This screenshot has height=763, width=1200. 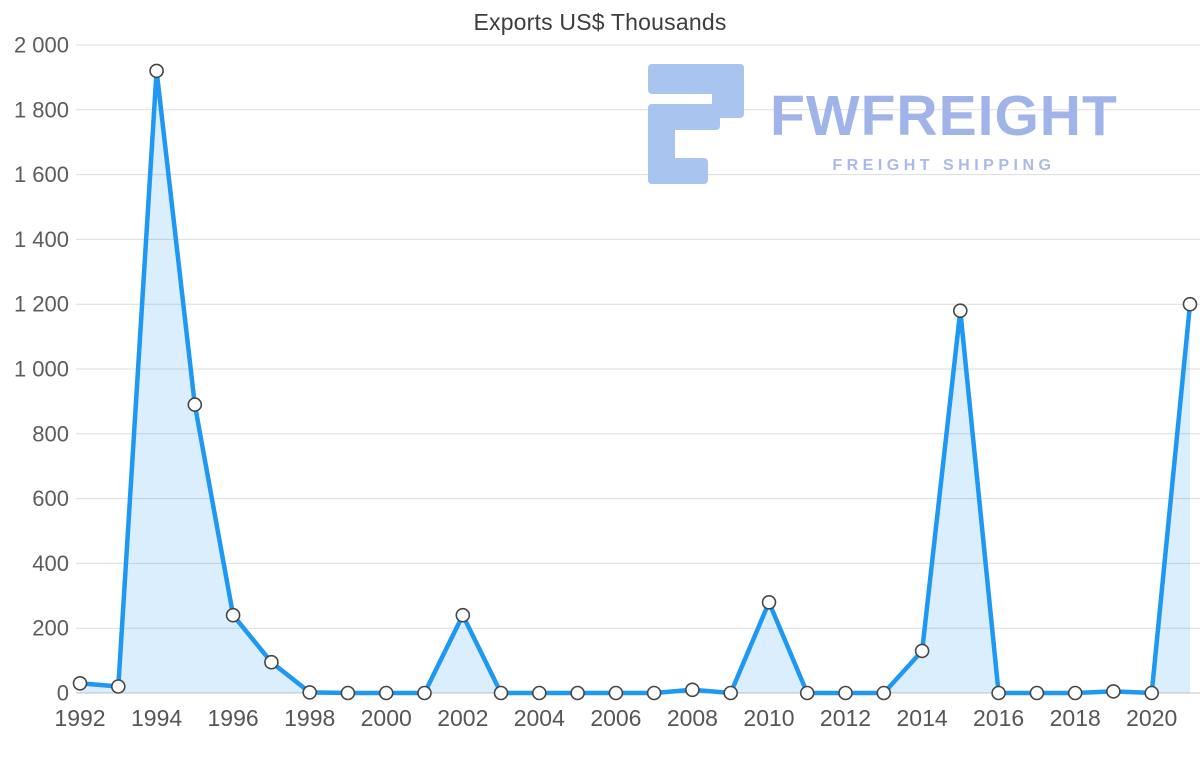 I want to click on y-axis-label: 2 000, so click(x=41, y=45).